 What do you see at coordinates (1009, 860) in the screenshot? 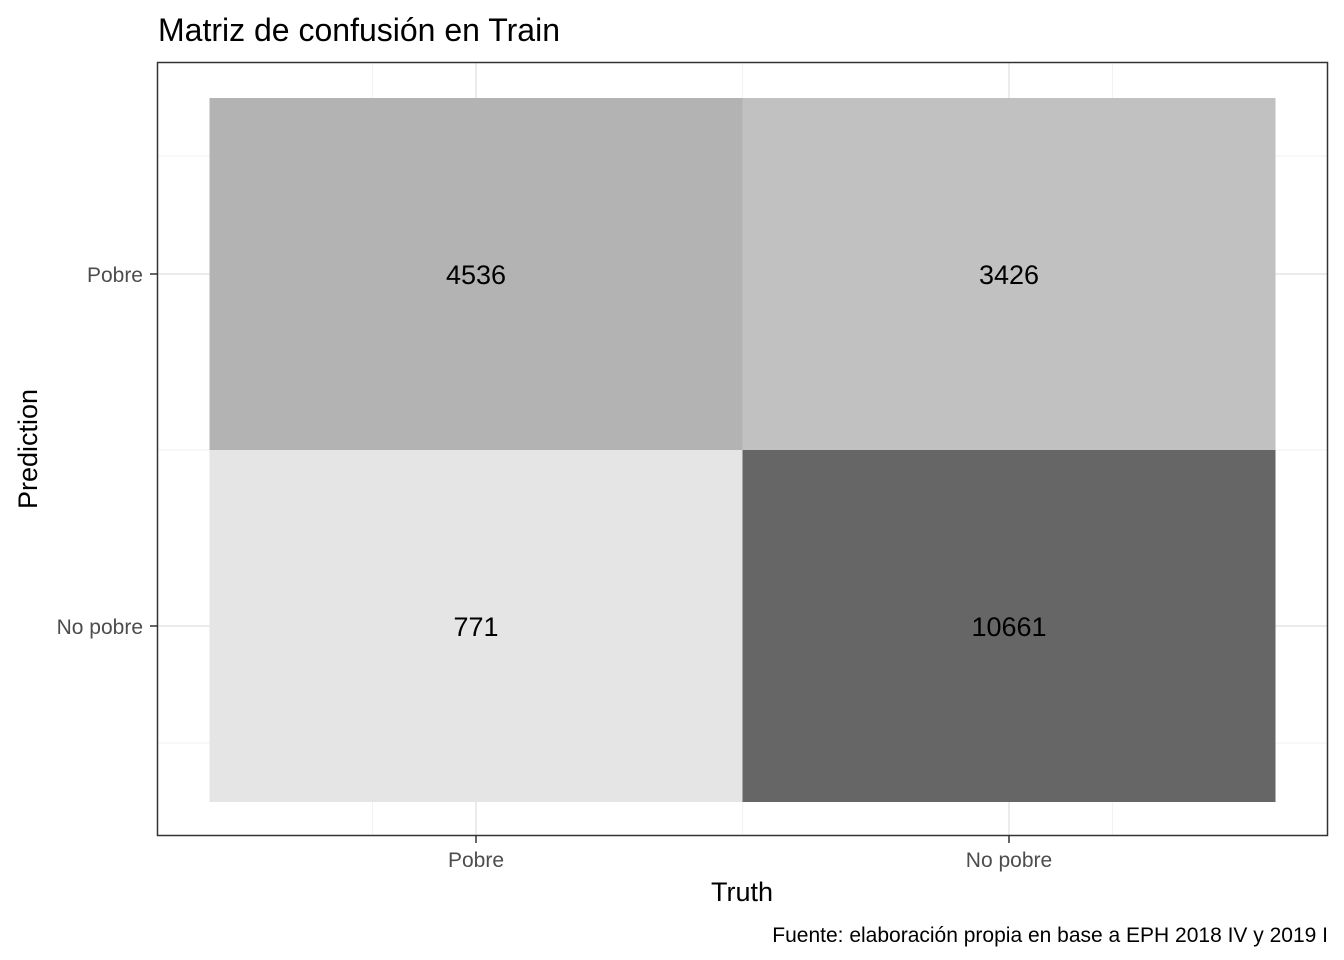
I see `x-tick-label-no-pobre: No pobre` at bounding box center [1009, 860].